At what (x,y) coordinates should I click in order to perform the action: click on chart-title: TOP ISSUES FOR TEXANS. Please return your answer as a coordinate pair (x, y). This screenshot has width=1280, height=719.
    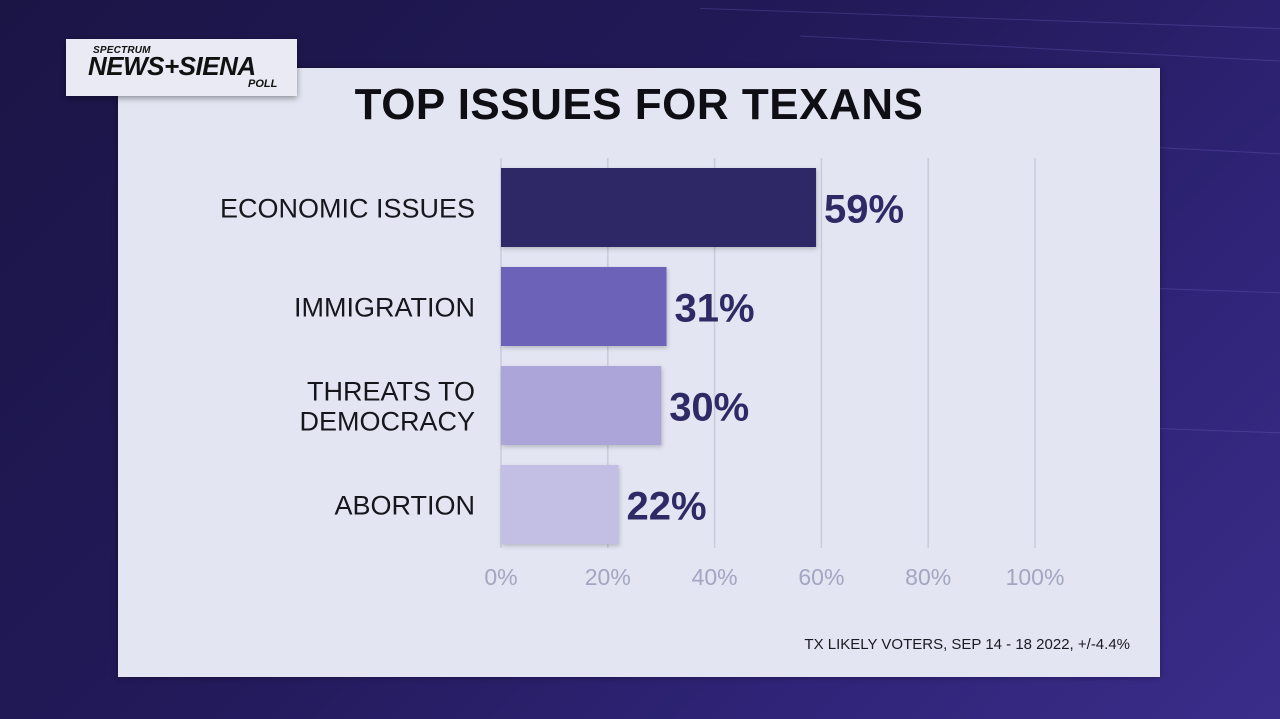
    Looking at the image, I should click on (639, 104).